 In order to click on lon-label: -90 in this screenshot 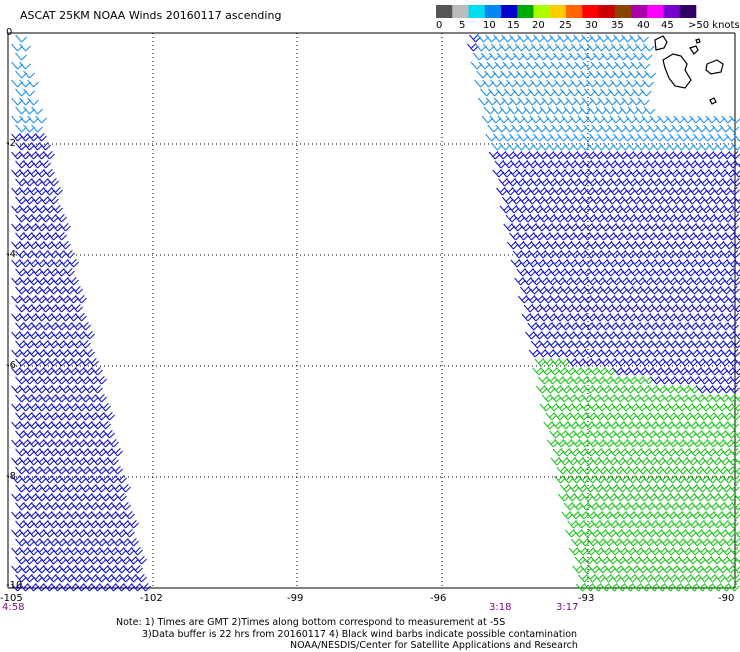, I will do `click(726, 598)`.